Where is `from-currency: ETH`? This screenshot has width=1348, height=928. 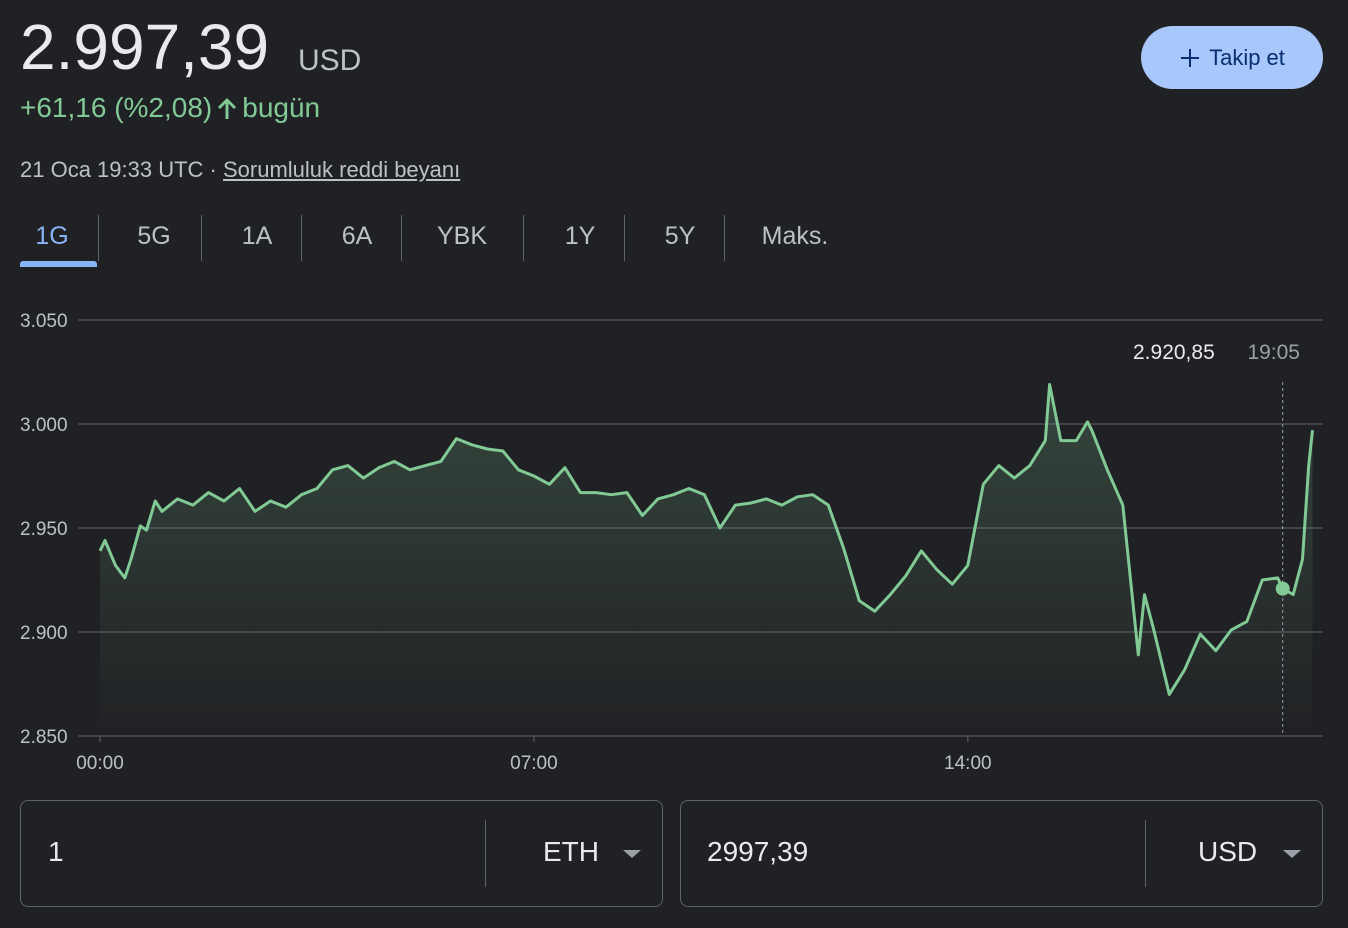
from-currency: ETH is located at coordinates (571, 851).